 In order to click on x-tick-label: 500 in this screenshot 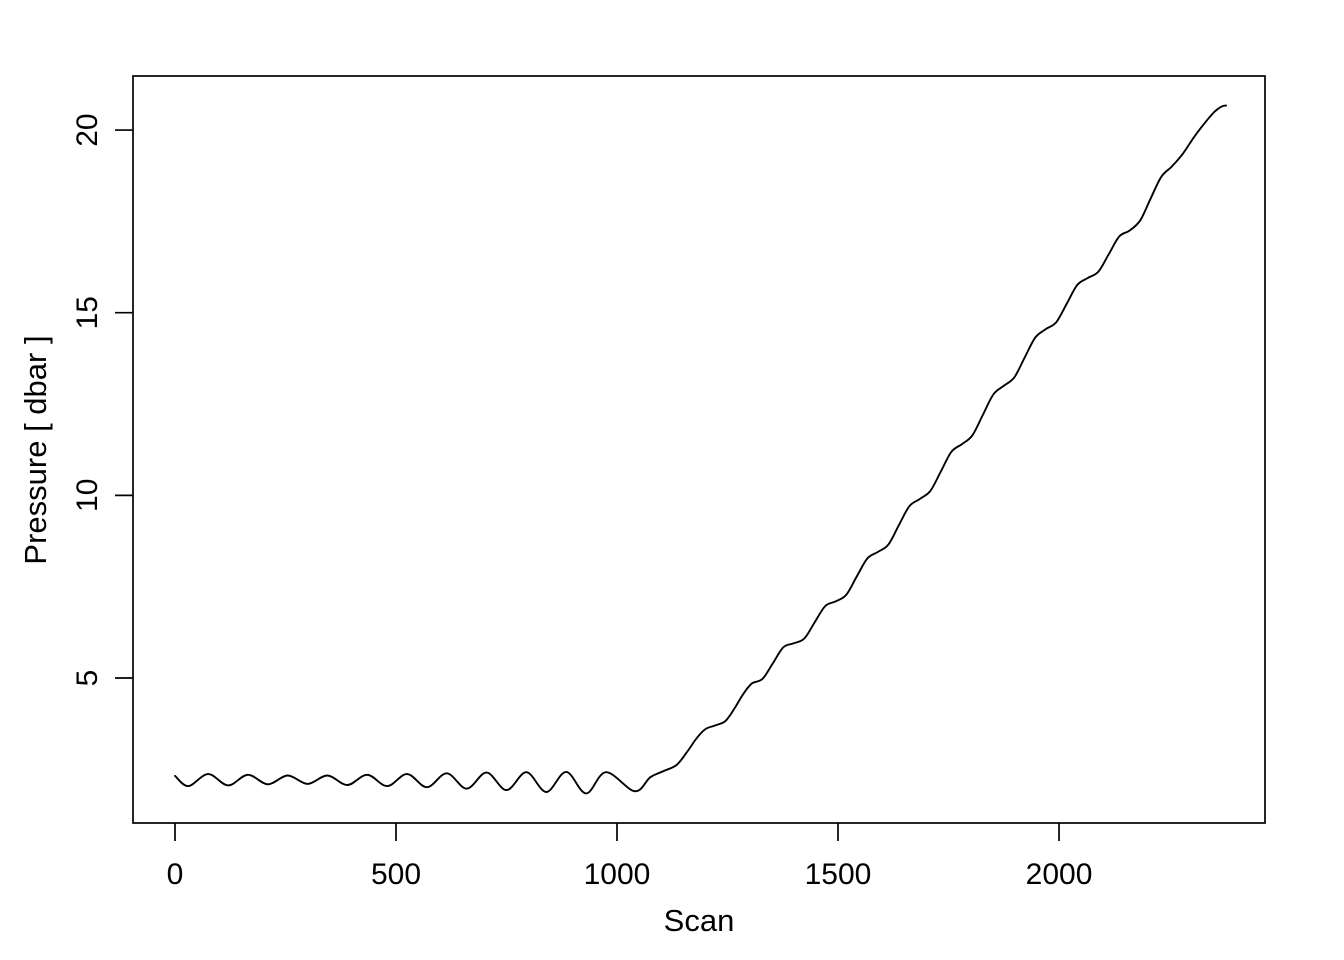, I will do `click(396, 874)`.